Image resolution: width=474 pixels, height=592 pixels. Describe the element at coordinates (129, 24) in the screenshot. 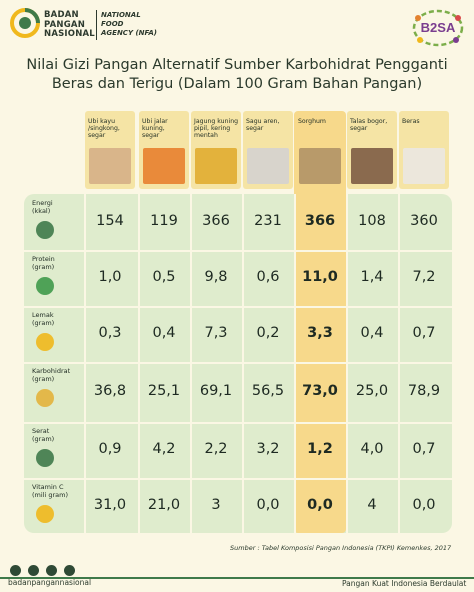

I see `org-subtitle: NATIONAL FOOD AGENCY (NFA)` at that location.